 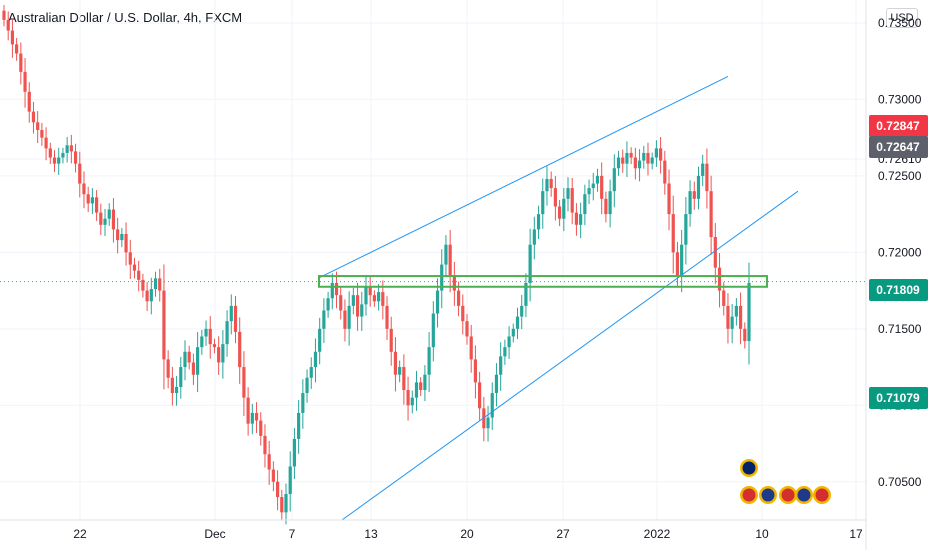 I want to click on time-axis: 22 Dec 7 13 20 27 2022 10 17, so click(x=468, y=534).